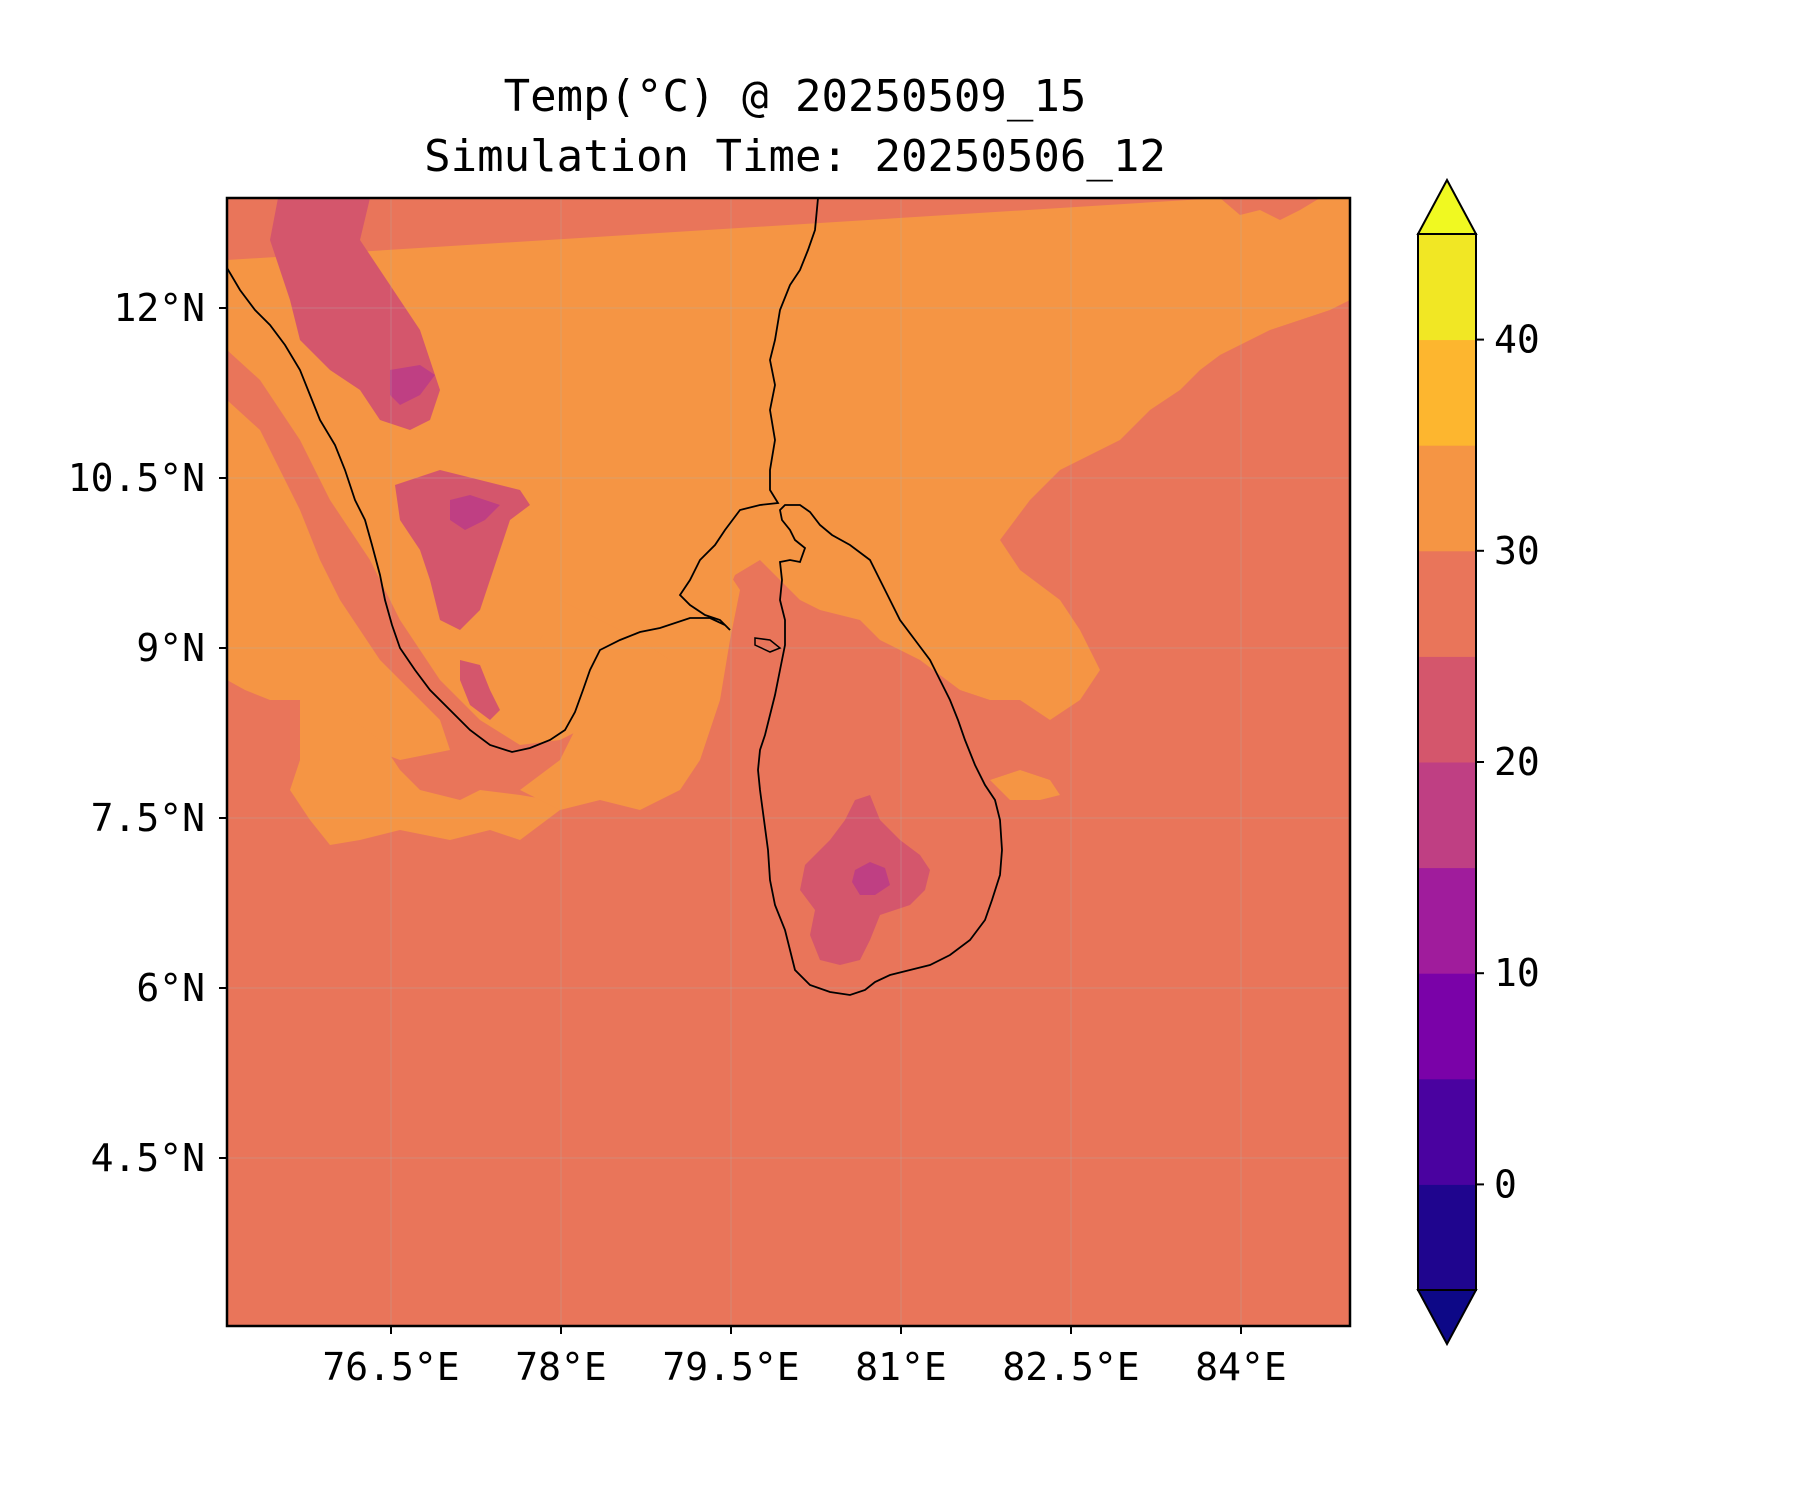 The image size is (1800, 1500). What do you see at coordinates (480, 690) in the screenshot?
I see `field-20-25-cardamom` at bounding box center [480, 690].